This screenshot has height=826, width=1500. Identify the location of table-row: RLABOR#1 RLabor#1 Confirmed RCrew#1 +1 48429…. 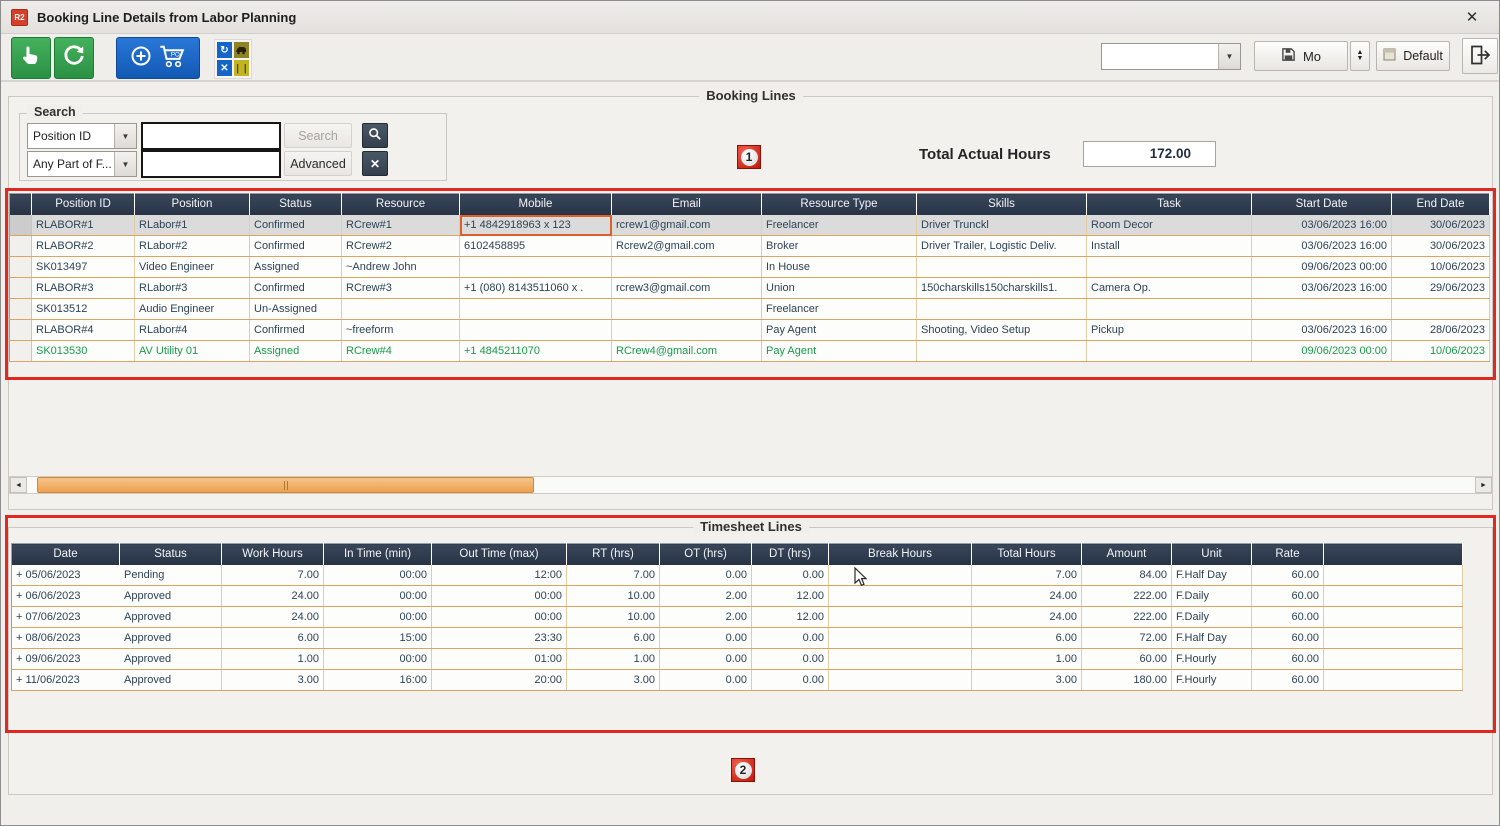
(749, 225).